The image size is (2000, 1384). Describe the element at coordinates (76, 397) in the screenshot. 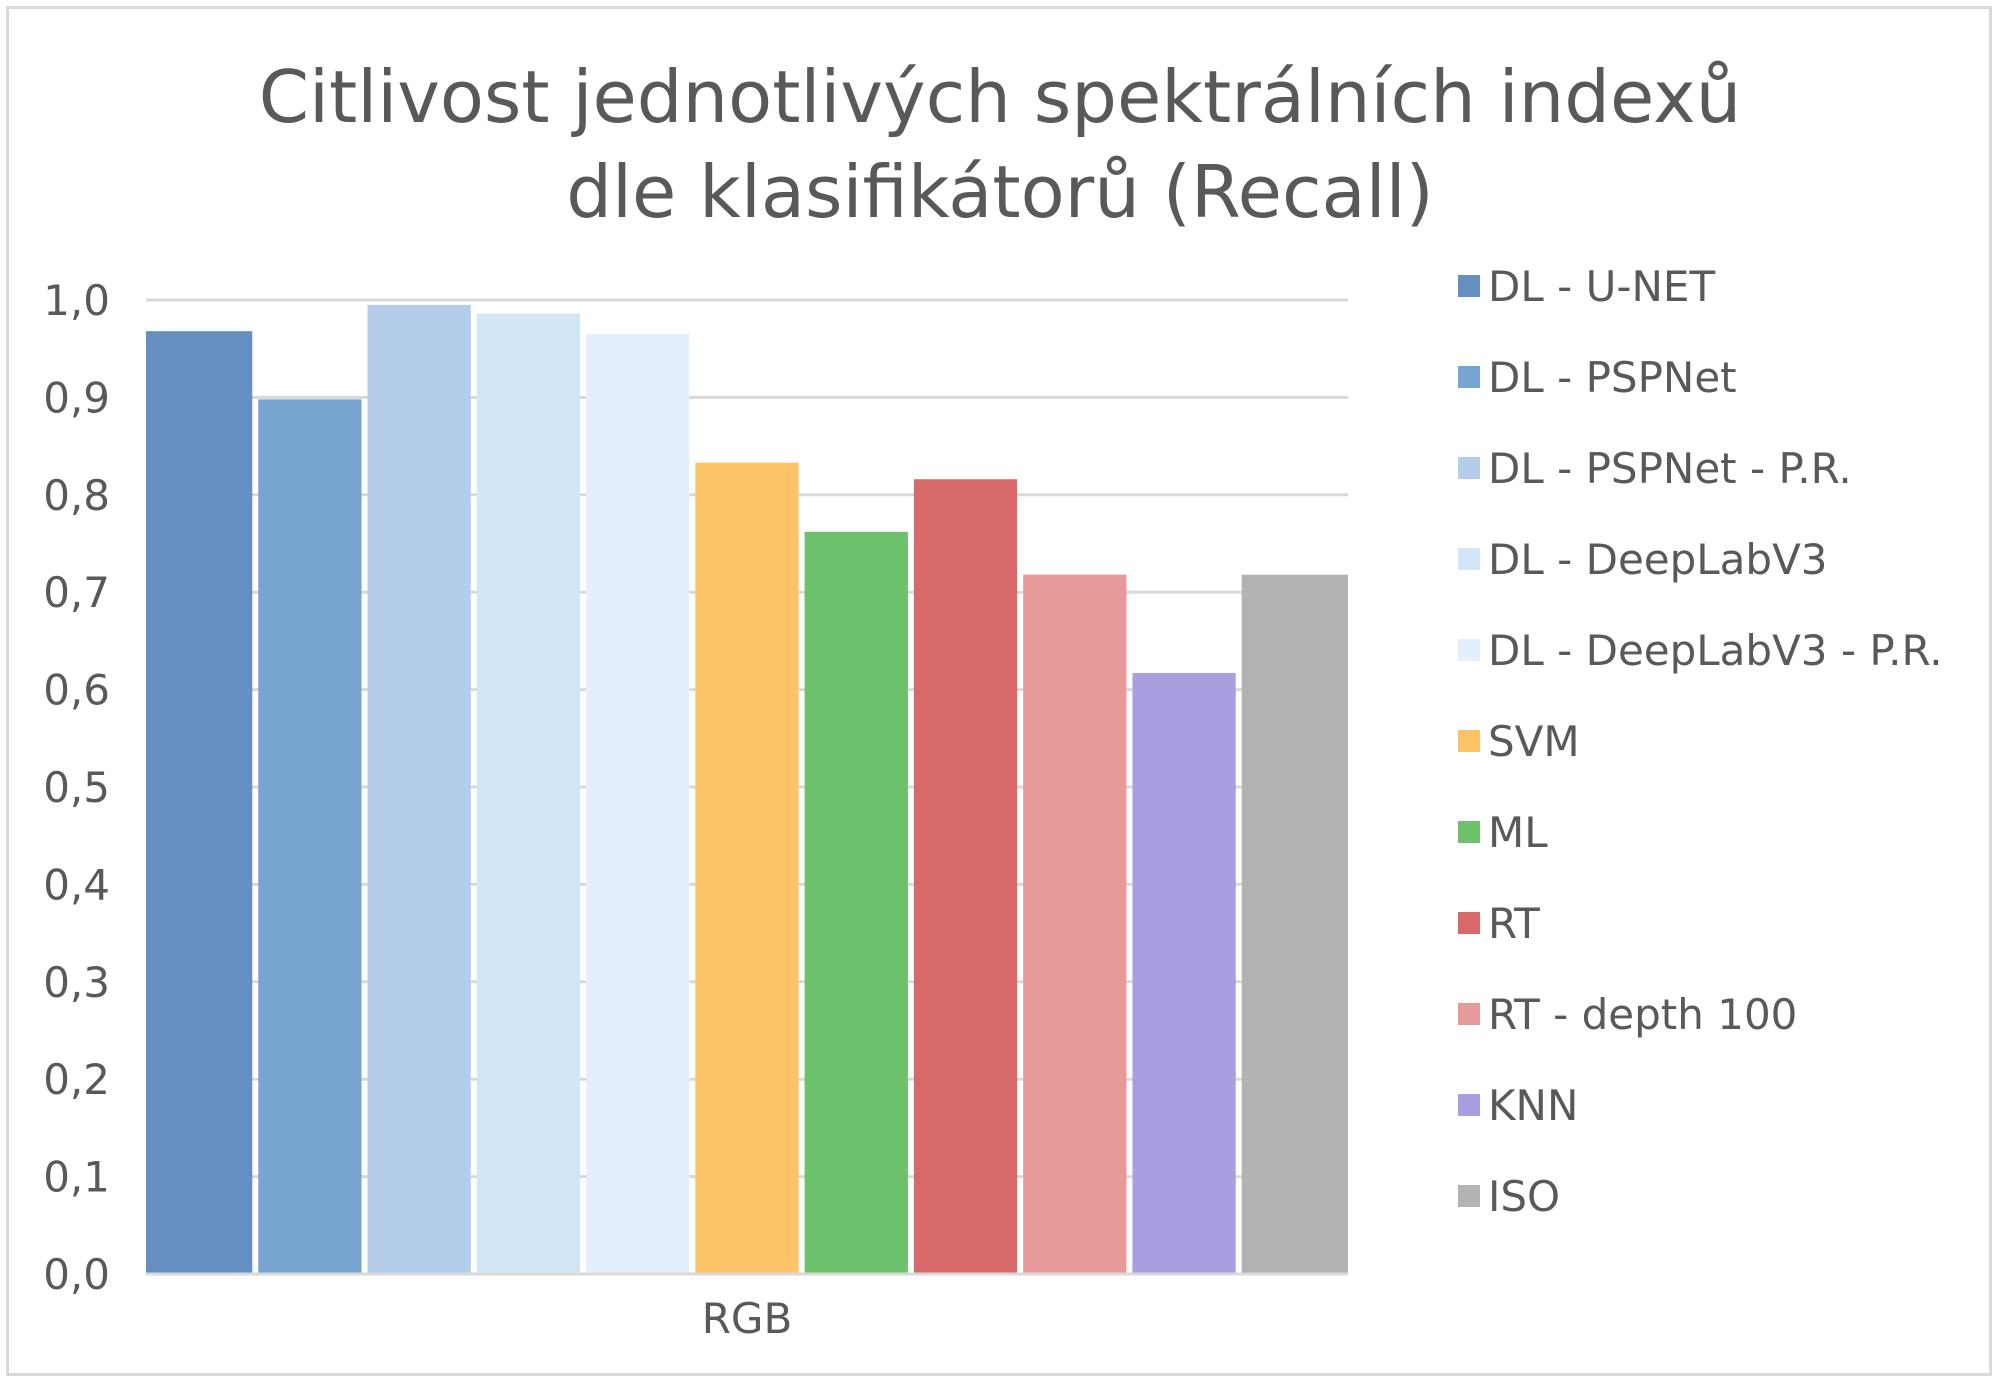

I see `y-tick-label: 0,9` at that location.